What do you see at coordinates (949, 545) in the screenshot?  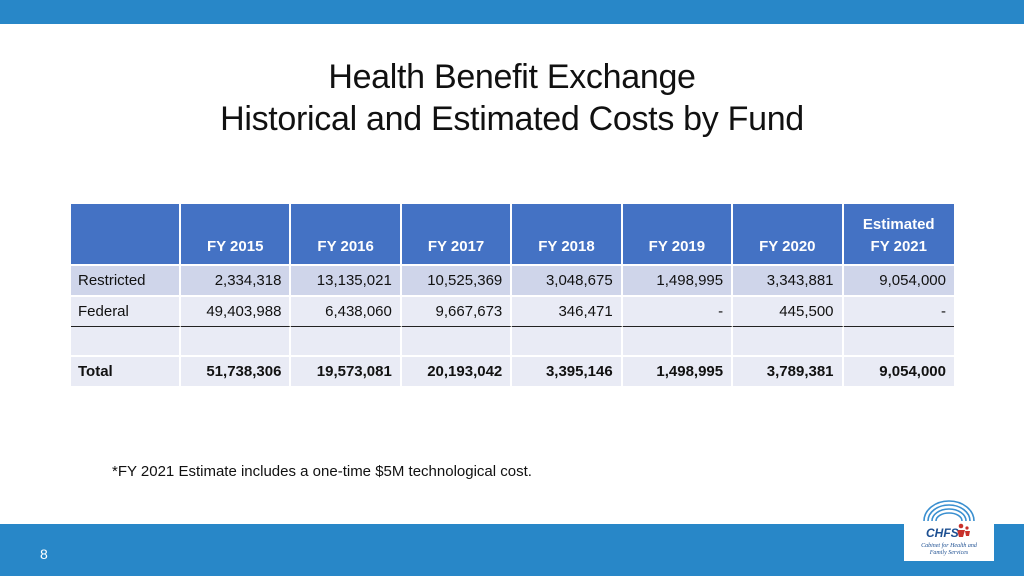 I see `svg-text: Cabinet for Health and` at bounding box center [949, 545].